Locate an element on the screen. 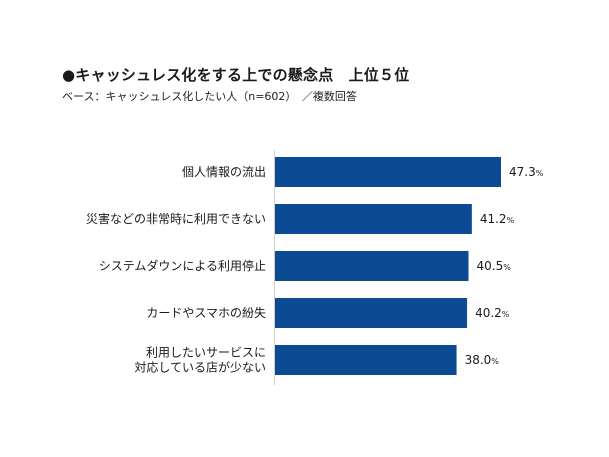  value-label-5: 38.0% is located at coordinates (482, 360).